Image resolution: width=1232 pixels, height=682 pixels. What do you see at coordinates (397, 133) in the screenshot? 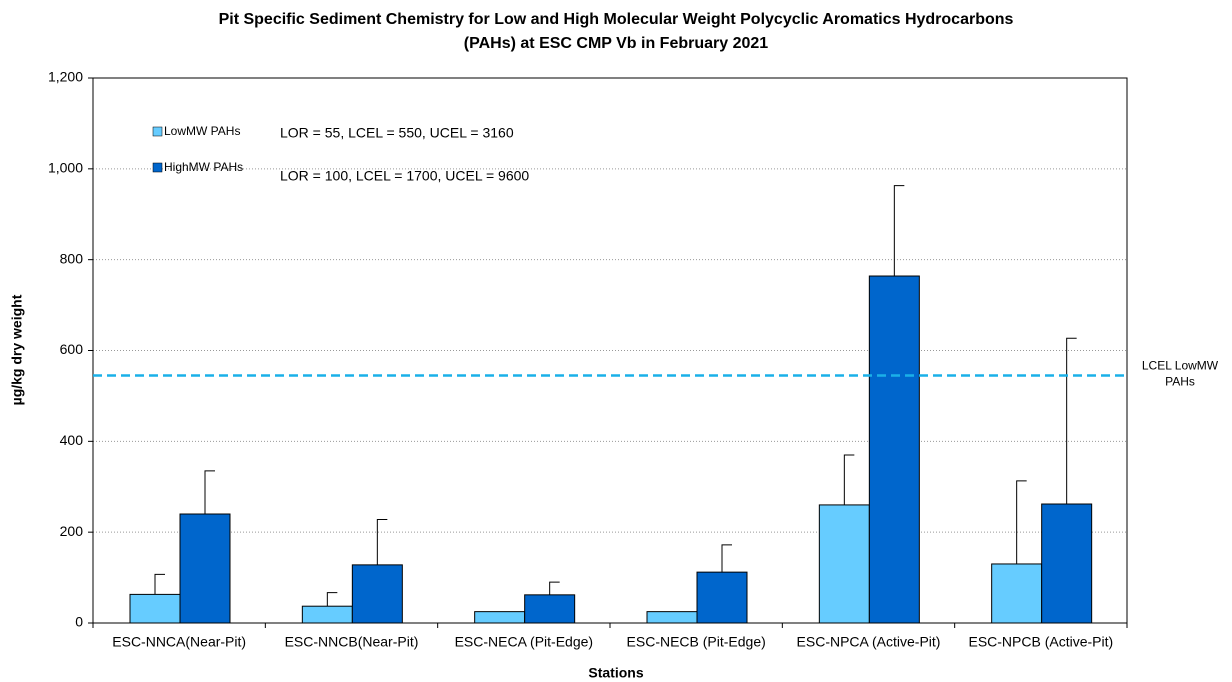
I see `annotation: LOR = 55, LCEL = 550, UCEL = 3160` at bounding box center [397, 133].